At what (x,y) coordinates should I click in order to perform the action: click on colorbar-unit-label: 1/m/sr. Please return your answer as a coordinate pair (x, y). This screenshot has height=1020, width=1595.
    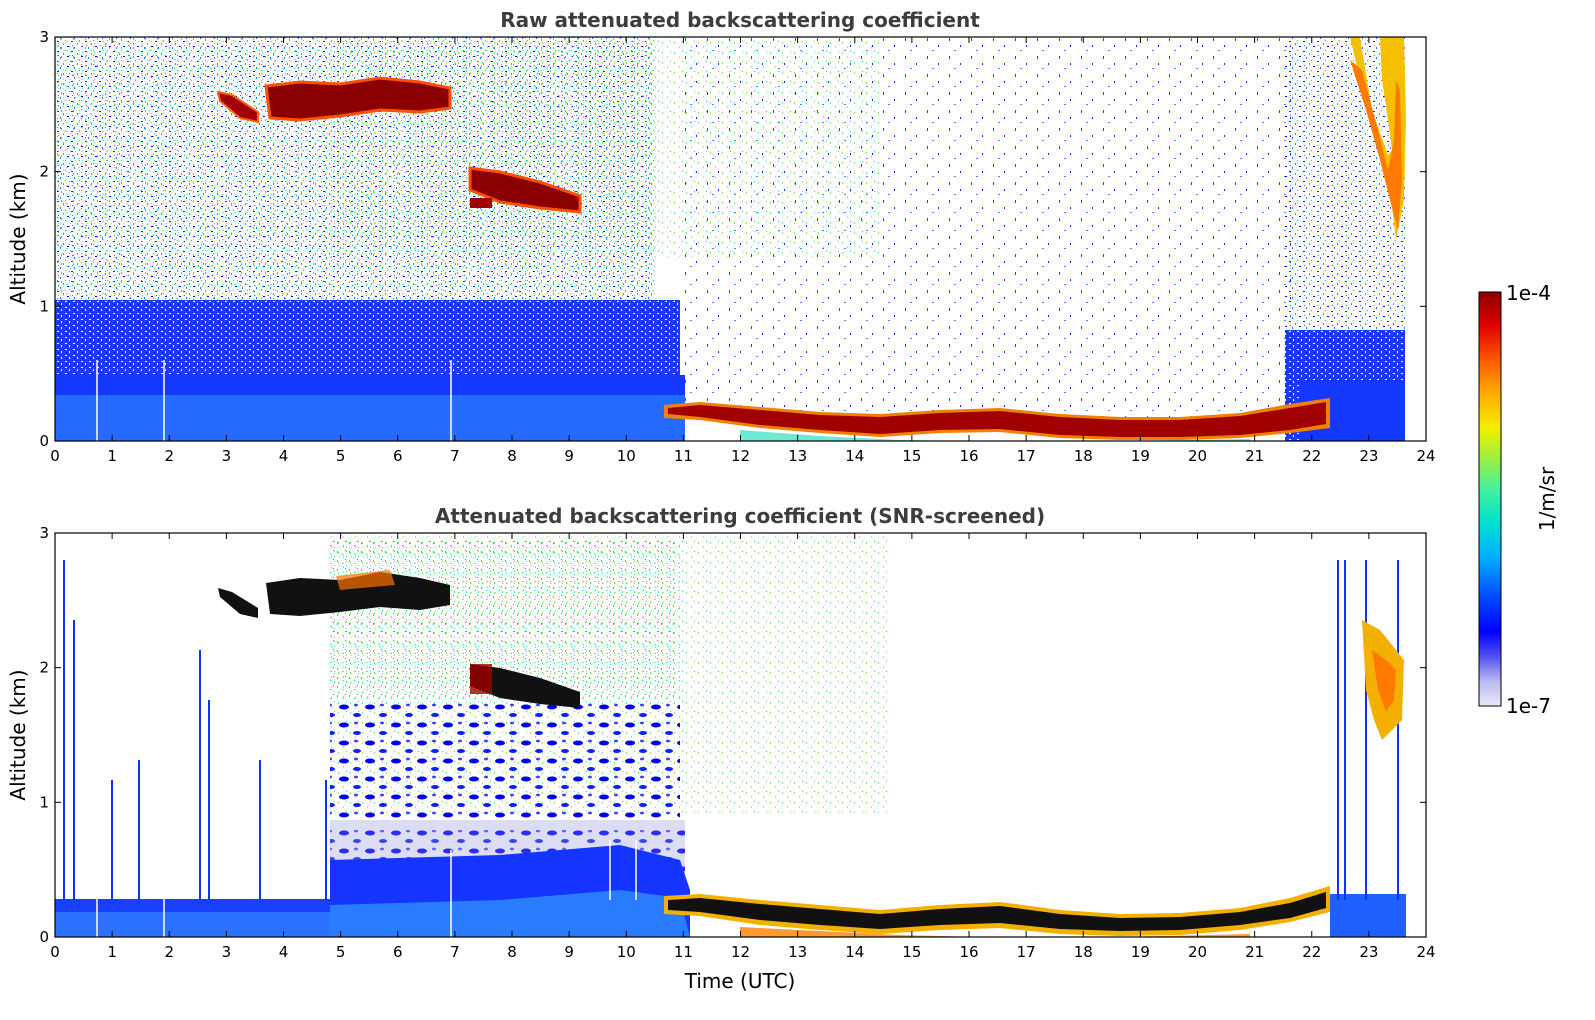
    Looking at the image, I should click on (1547, 498).